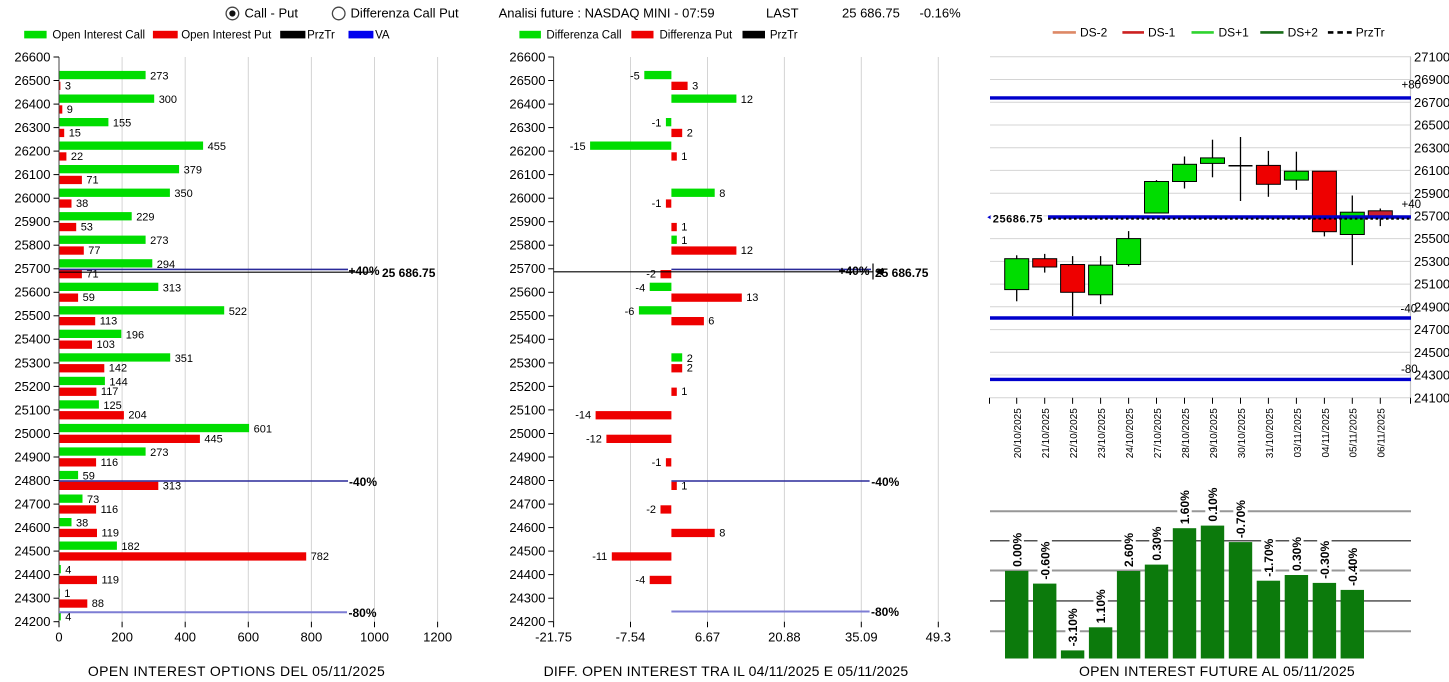 The height and width of the screenshot is (682, 1449). Describe the element at coordinates (527, 292) in the screenshot. I see `svg-text: 25600` at that location.